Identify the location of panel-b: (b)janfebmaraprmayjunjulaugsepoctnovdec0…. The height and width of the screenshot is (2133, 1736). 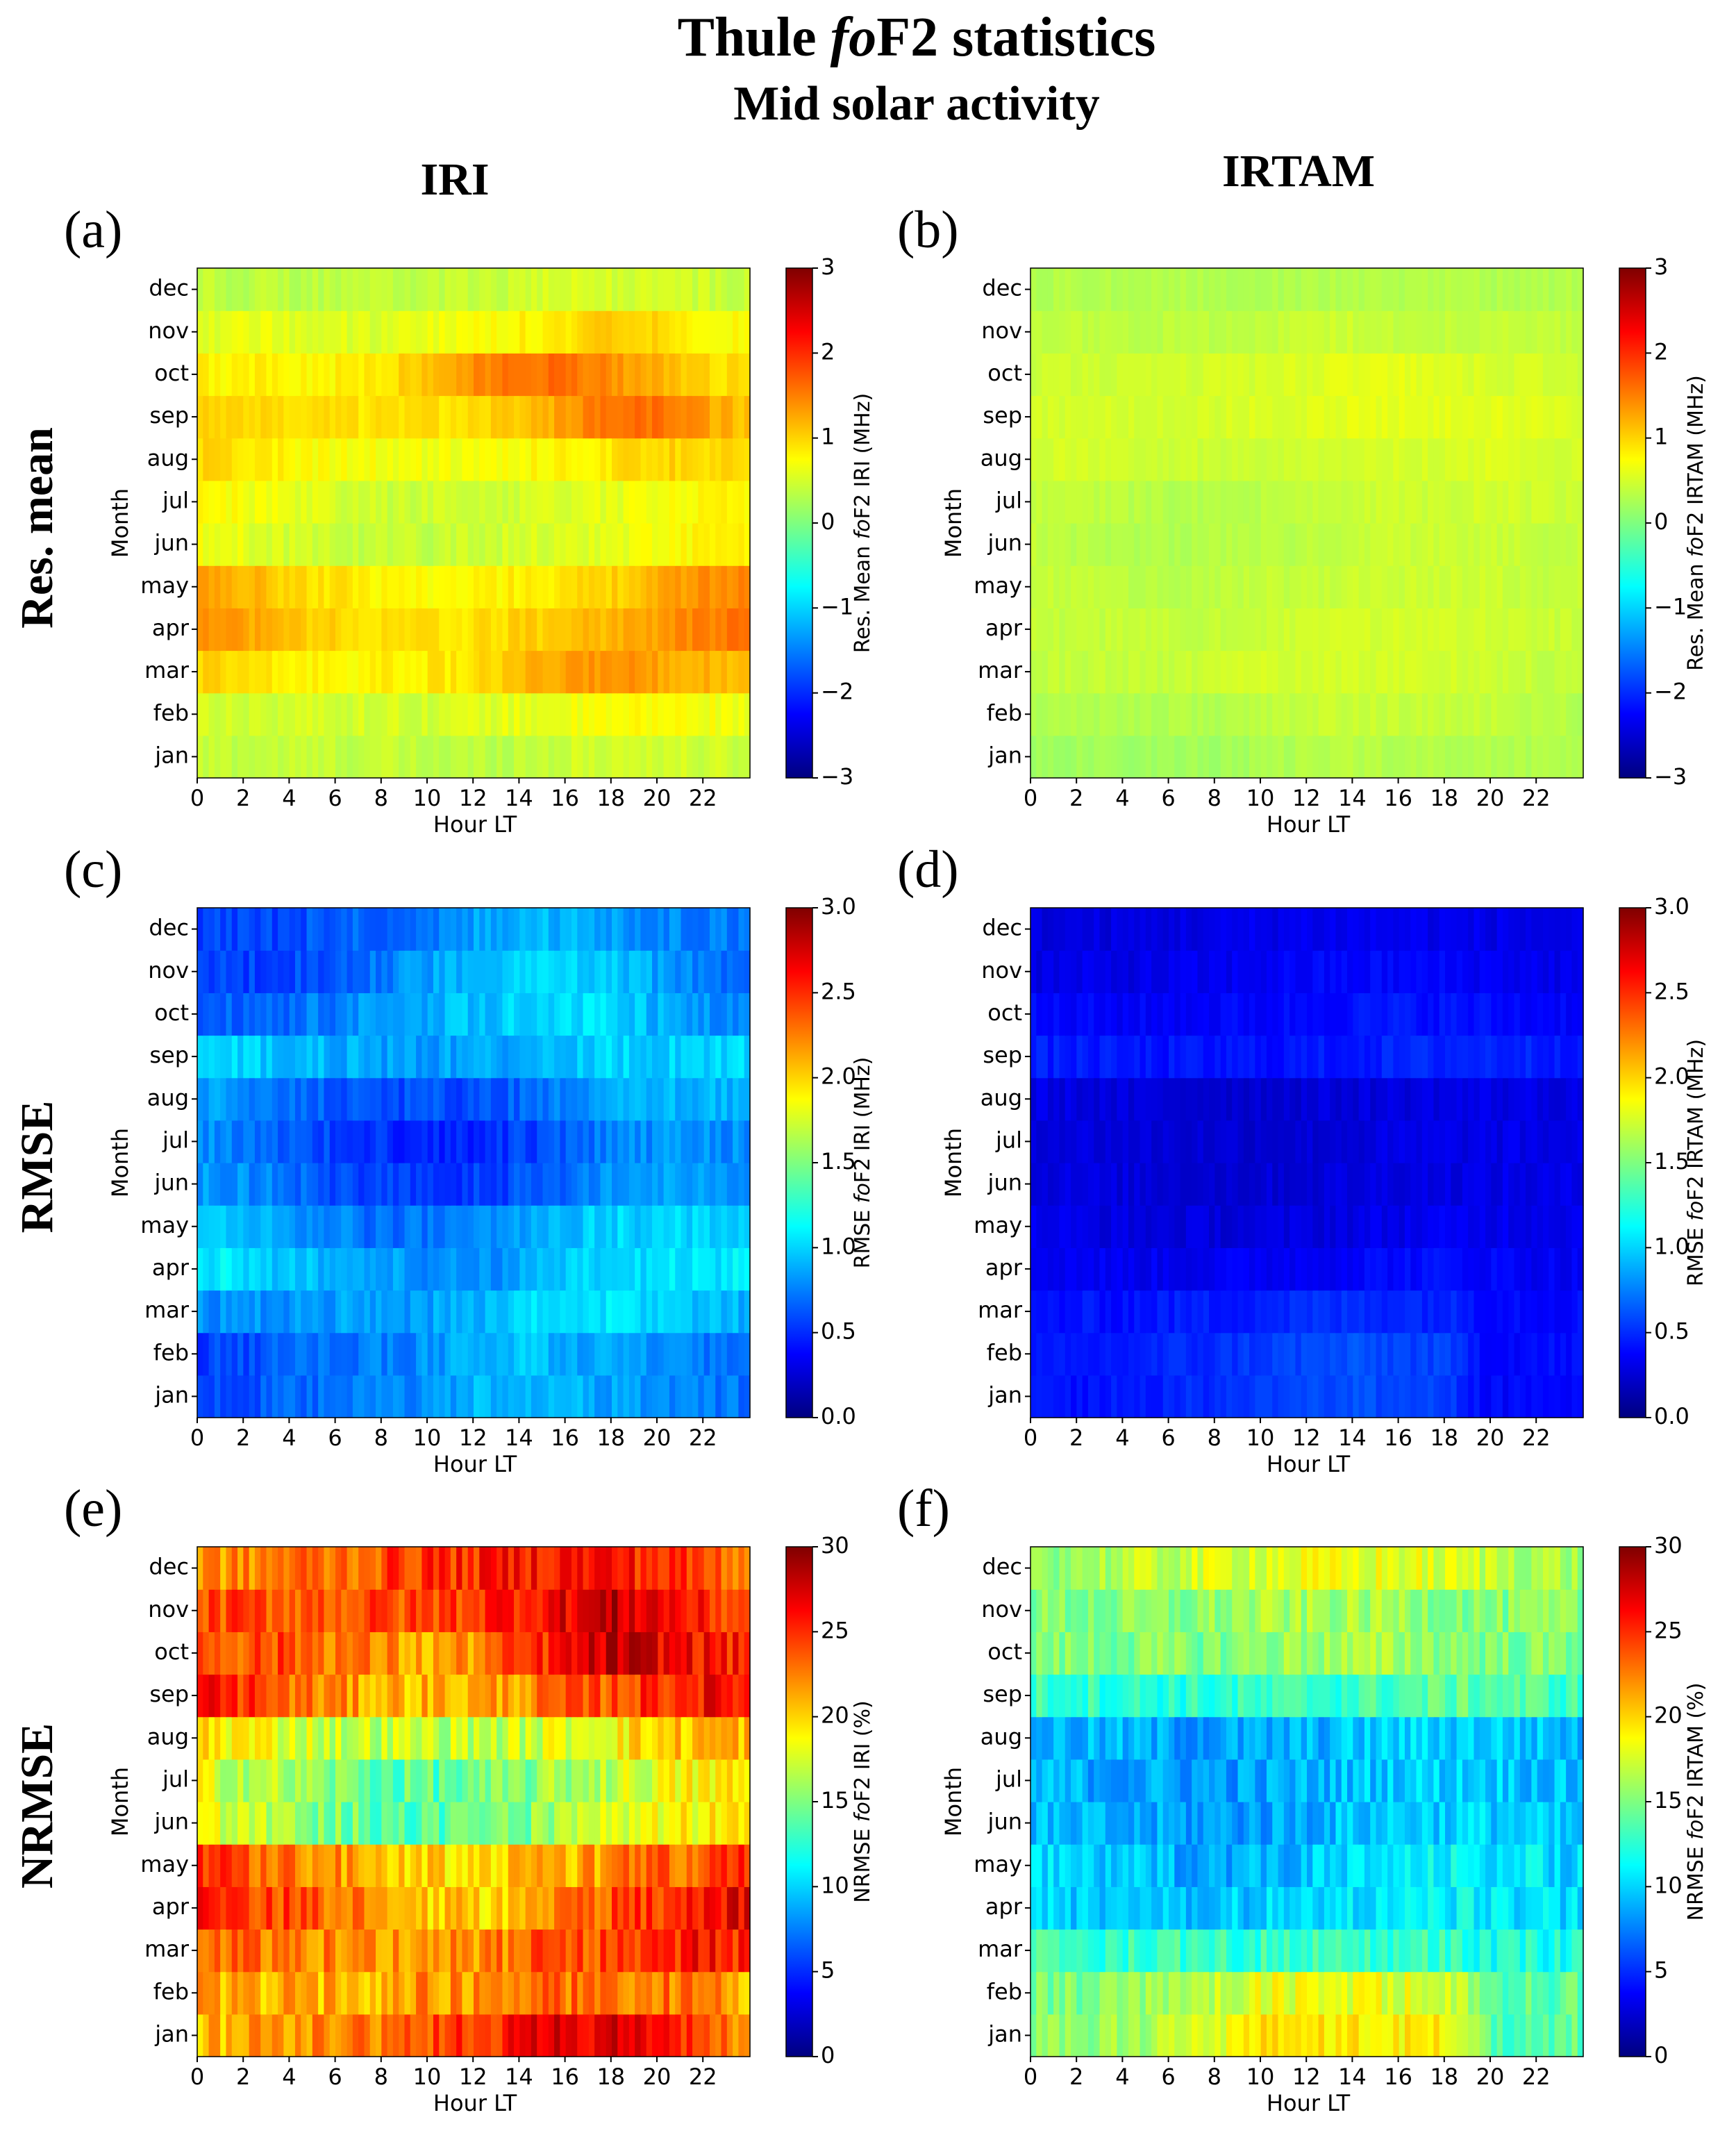
(1302, 519).